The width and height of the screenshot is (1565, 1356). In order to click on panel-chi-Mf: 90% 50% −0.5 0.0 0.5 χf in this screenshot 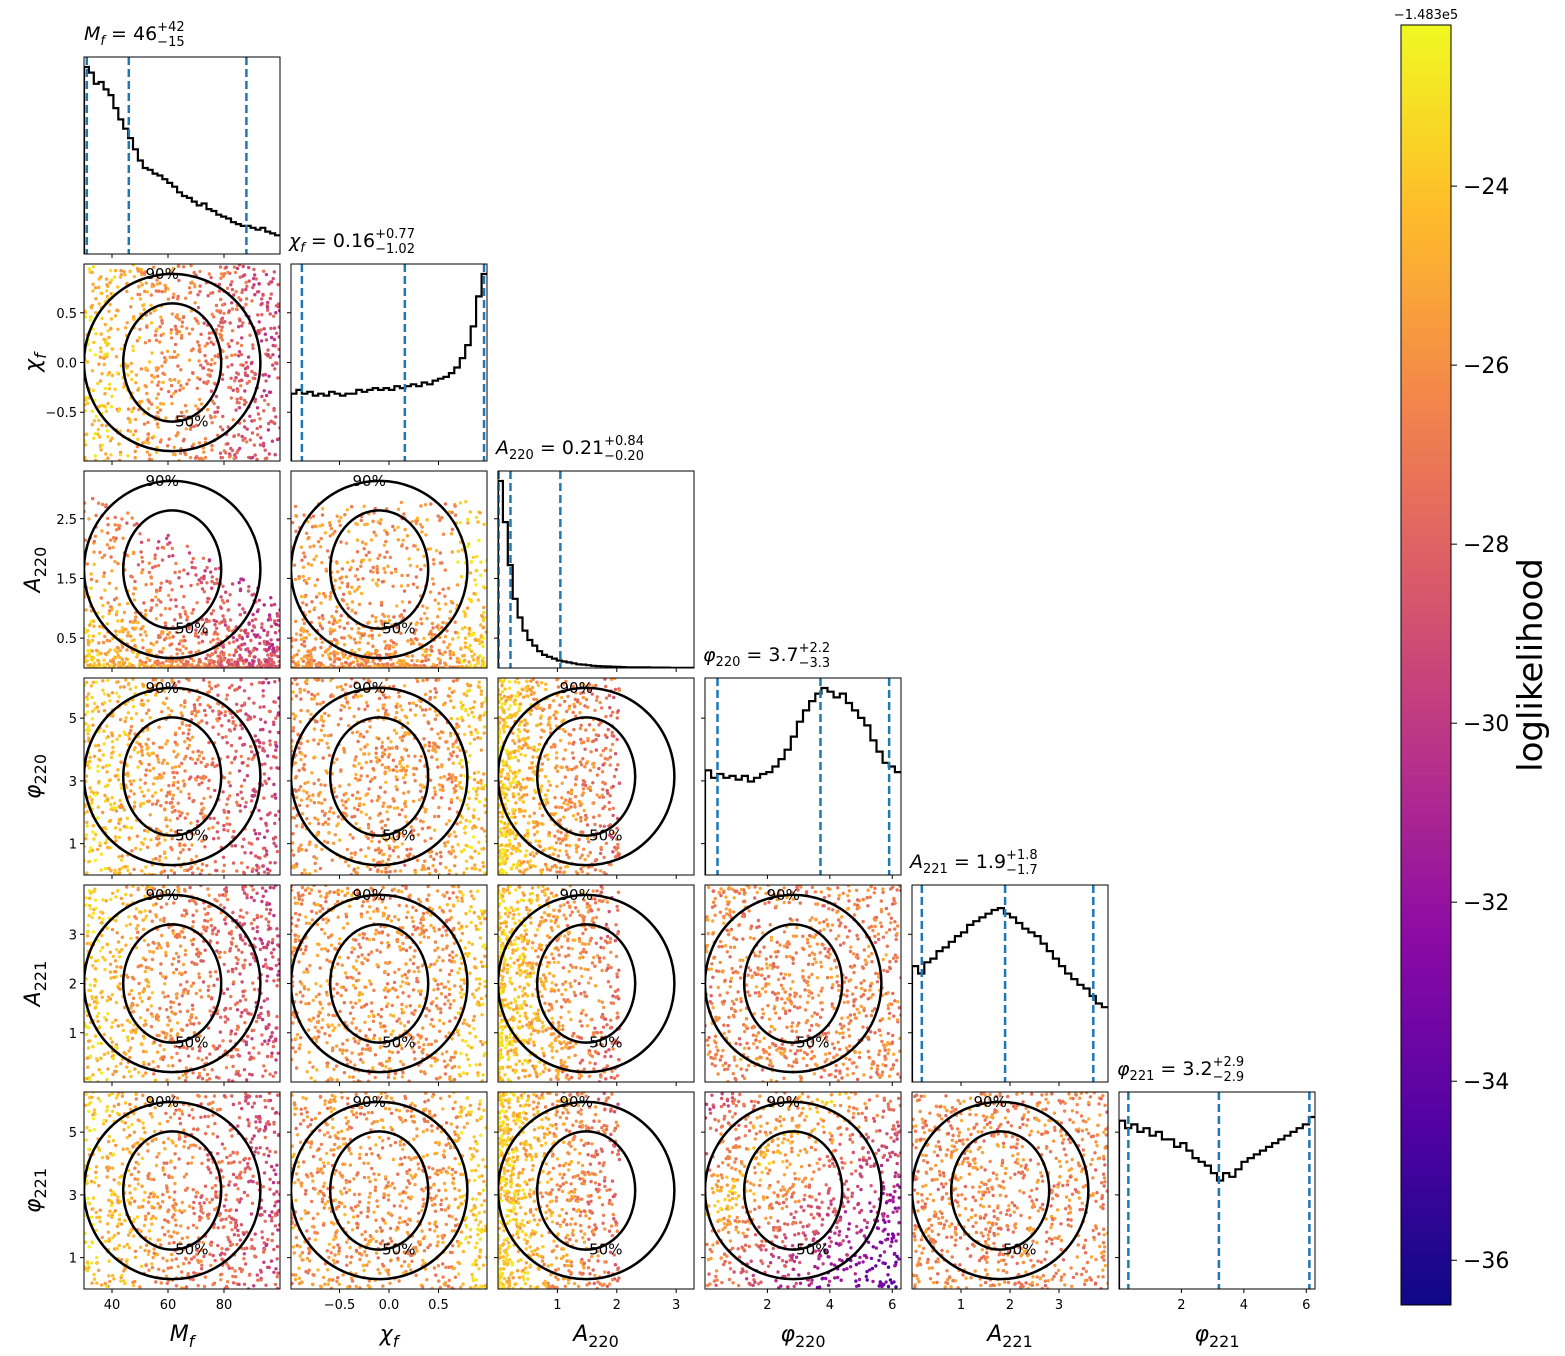, I will do `click(151, 364)`.